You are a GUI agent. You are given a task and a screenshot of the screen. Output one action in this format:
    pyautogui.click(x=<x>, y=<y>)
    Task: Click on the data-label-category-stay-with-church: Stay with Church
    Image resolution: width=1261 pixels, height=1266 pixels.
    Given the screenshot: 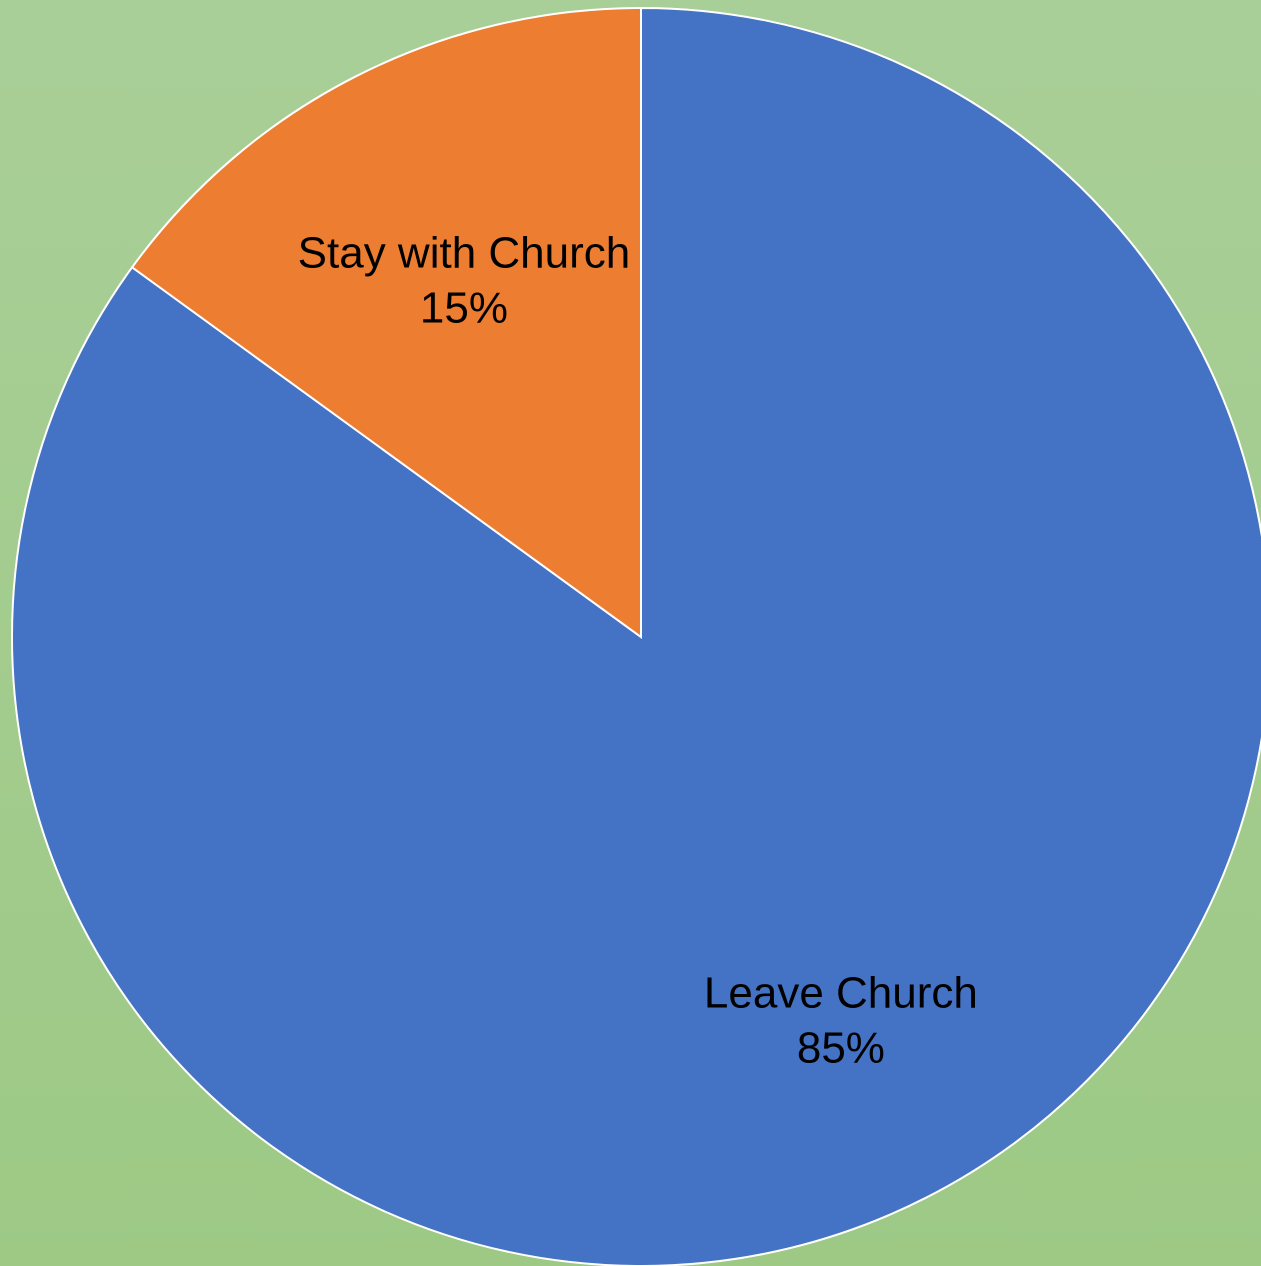 What is the action you would take?
    pyautogui.click(x=464, y=253)
    